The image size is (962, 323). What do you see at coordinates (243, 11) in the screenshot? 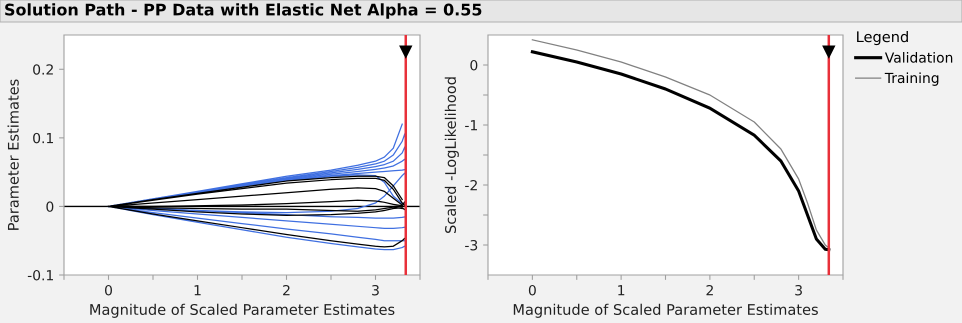
I see `chart-title: Solution Path - PP Data with Elastic Net Alpha = 0.55` at bounding box center [243, 11].